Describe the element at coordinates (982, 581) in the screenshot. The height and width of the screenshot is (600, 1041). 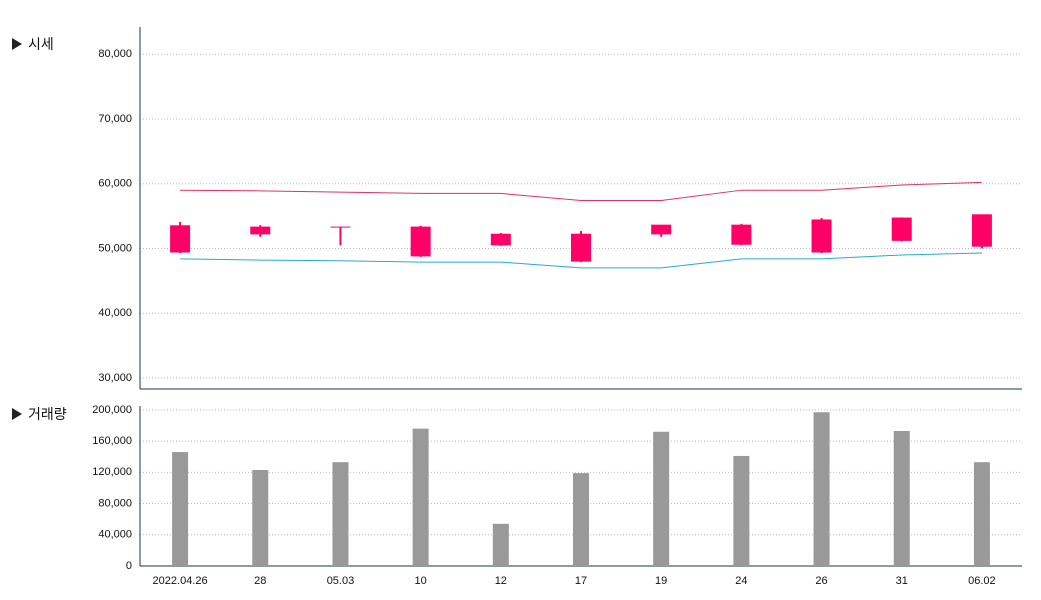
I see `x-tick-label: 06.02` at that location.